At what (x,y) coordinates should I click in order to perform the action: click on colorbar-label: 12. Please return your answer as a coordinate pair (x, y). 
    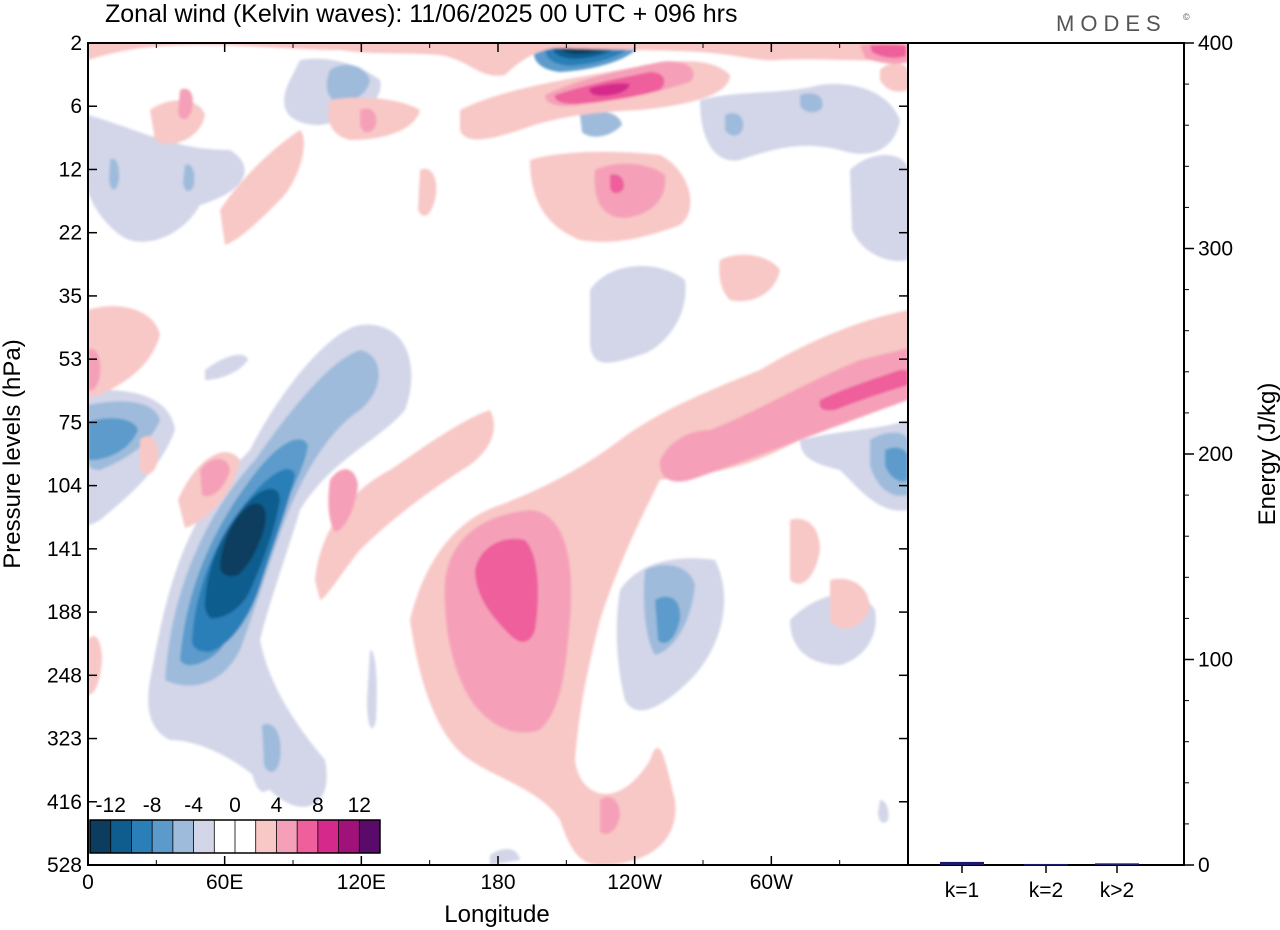
    Looking at the image, I should click on (359, 805).